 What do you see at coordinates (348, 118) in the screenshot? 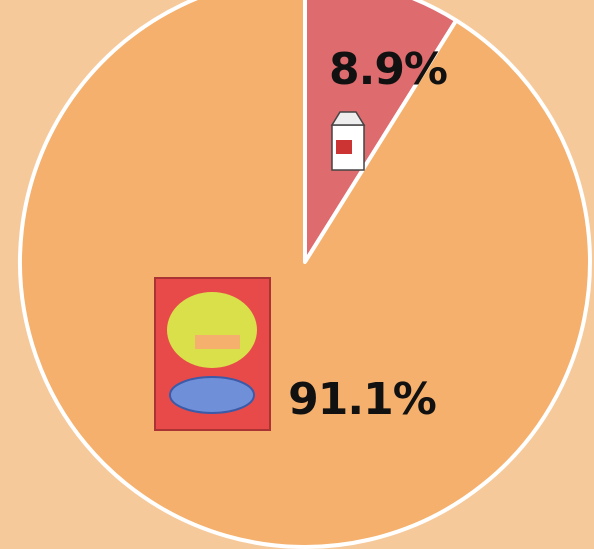
I see `milk-top` at bounding box center [348, 118].